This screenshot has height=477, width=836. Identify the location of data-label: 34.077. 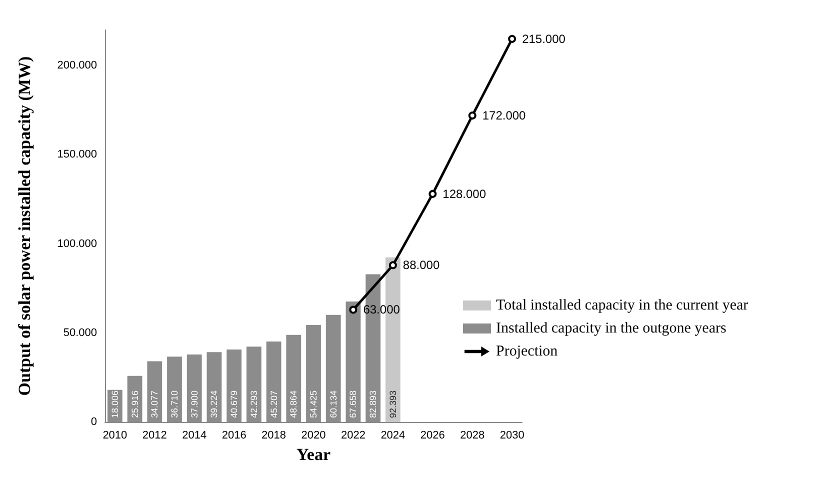
(155, 404).